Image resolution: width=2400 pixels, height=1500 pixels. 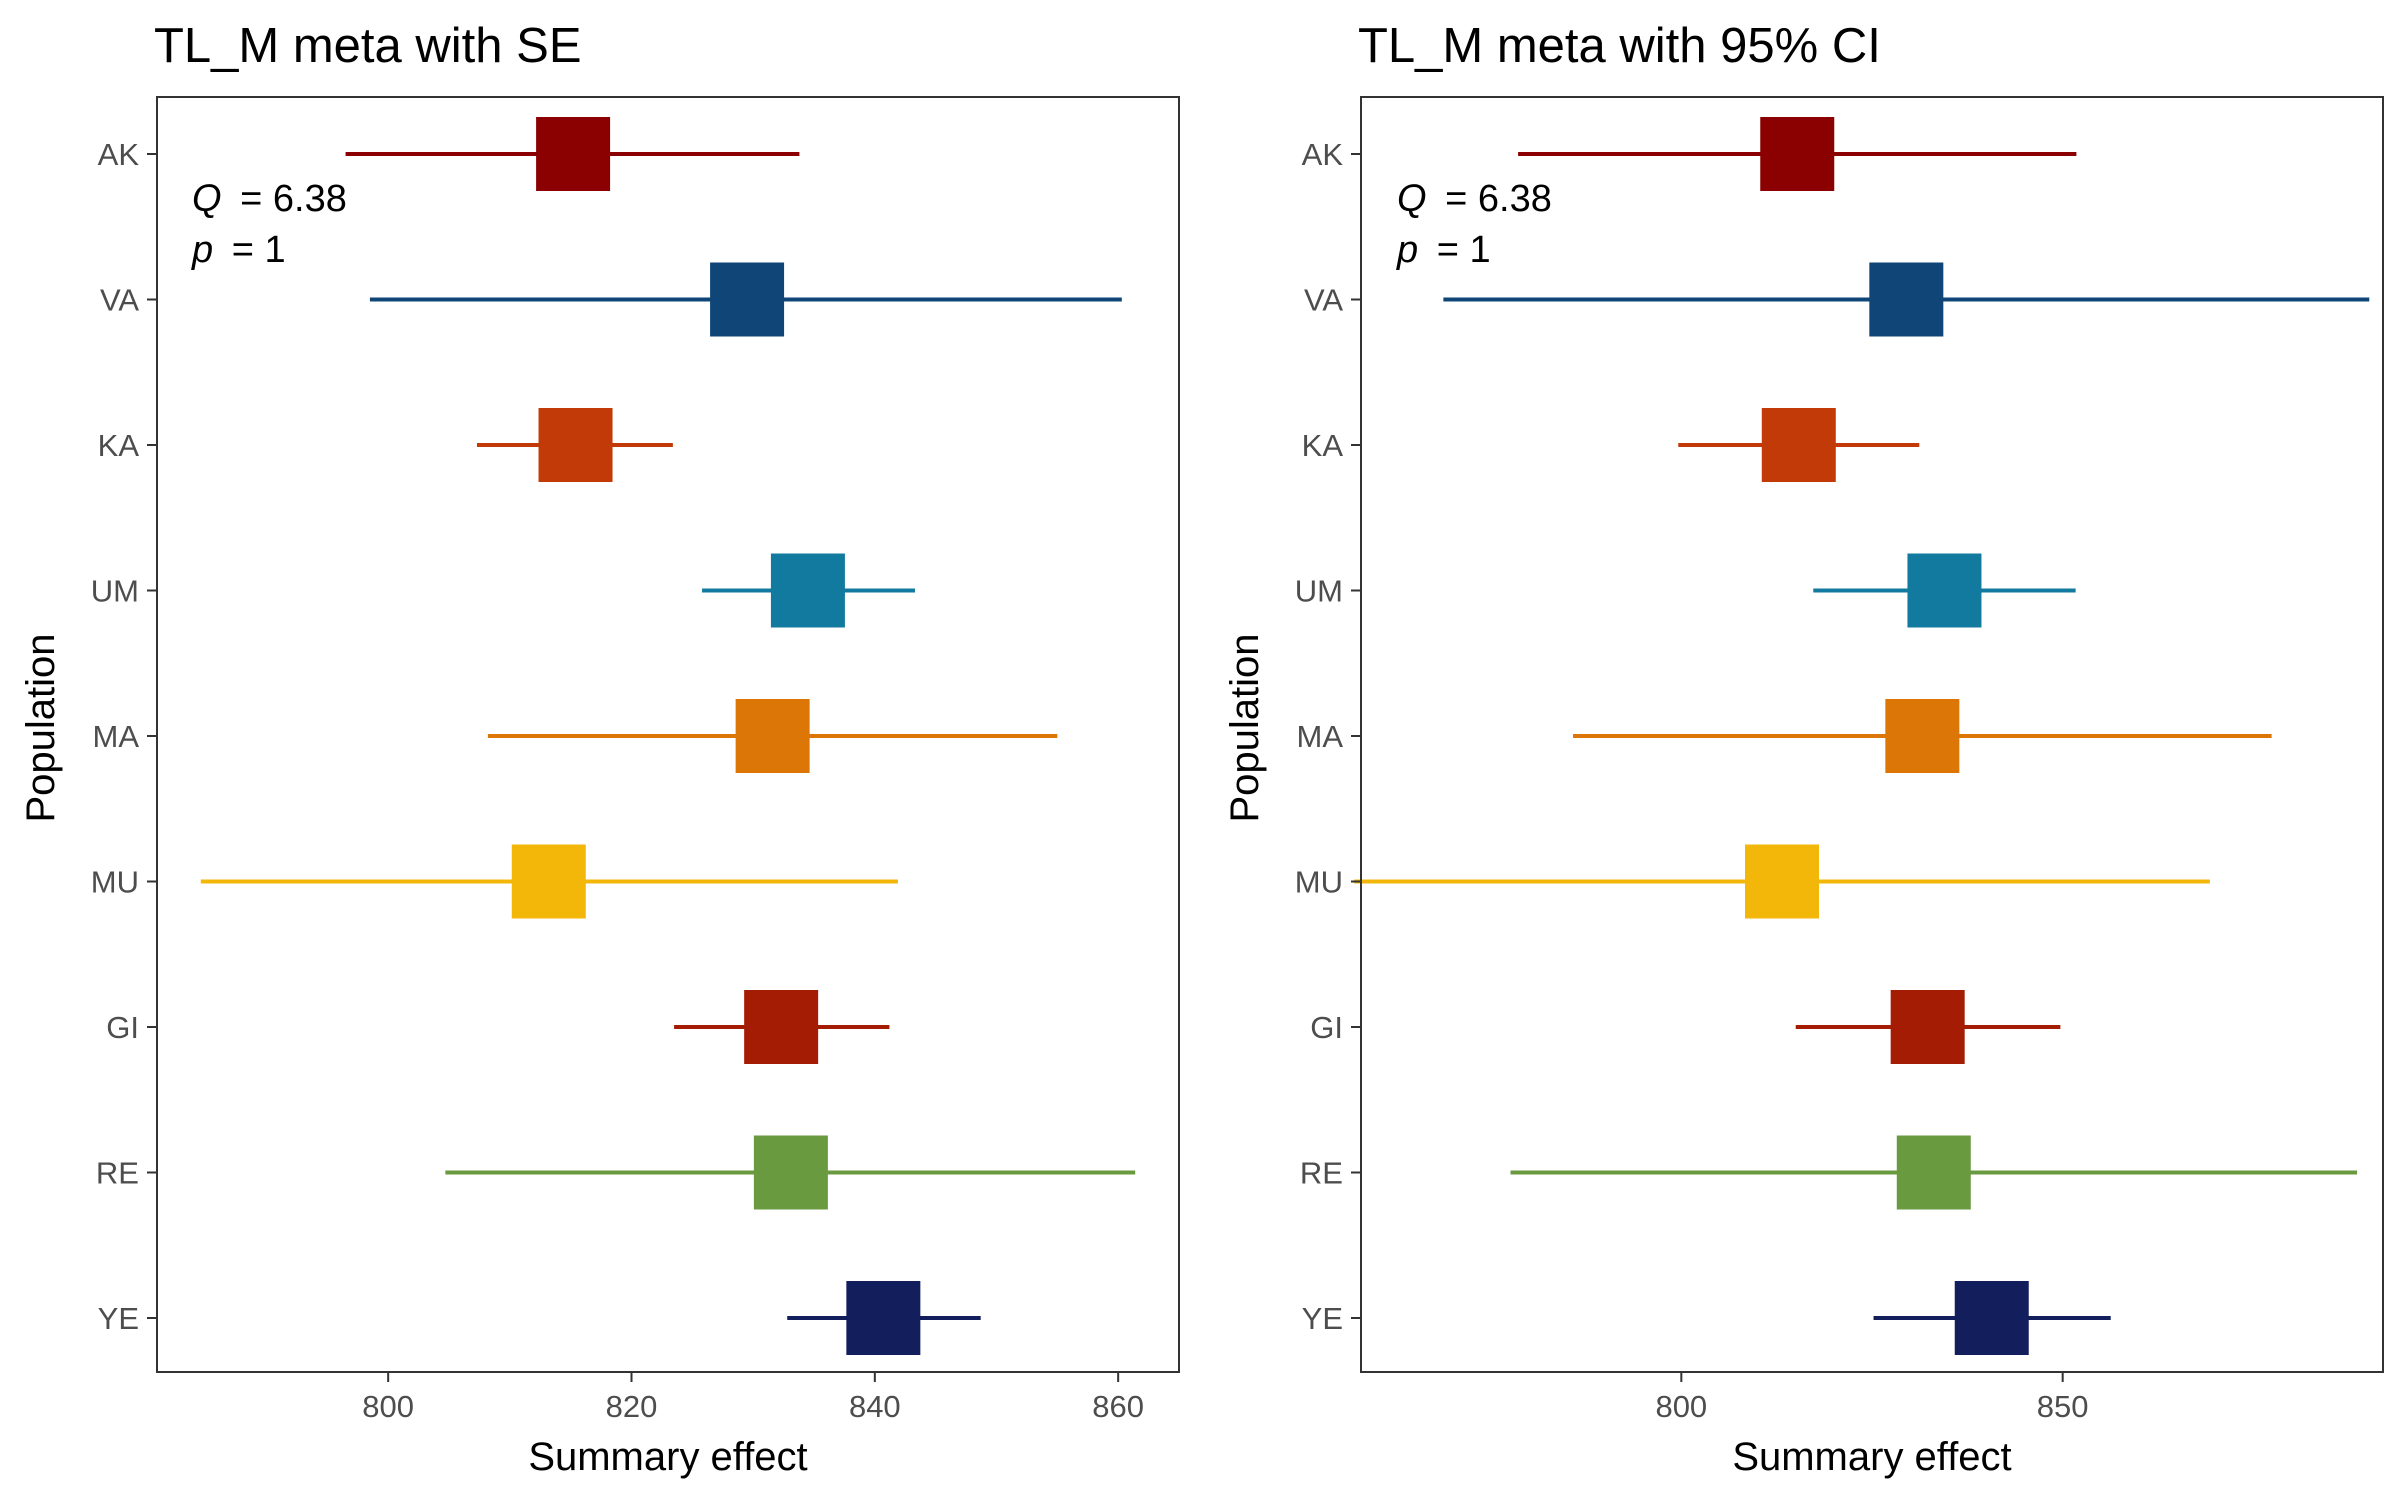 I want to click on x-tick-label: 860, so click(x=1118, y=1406).